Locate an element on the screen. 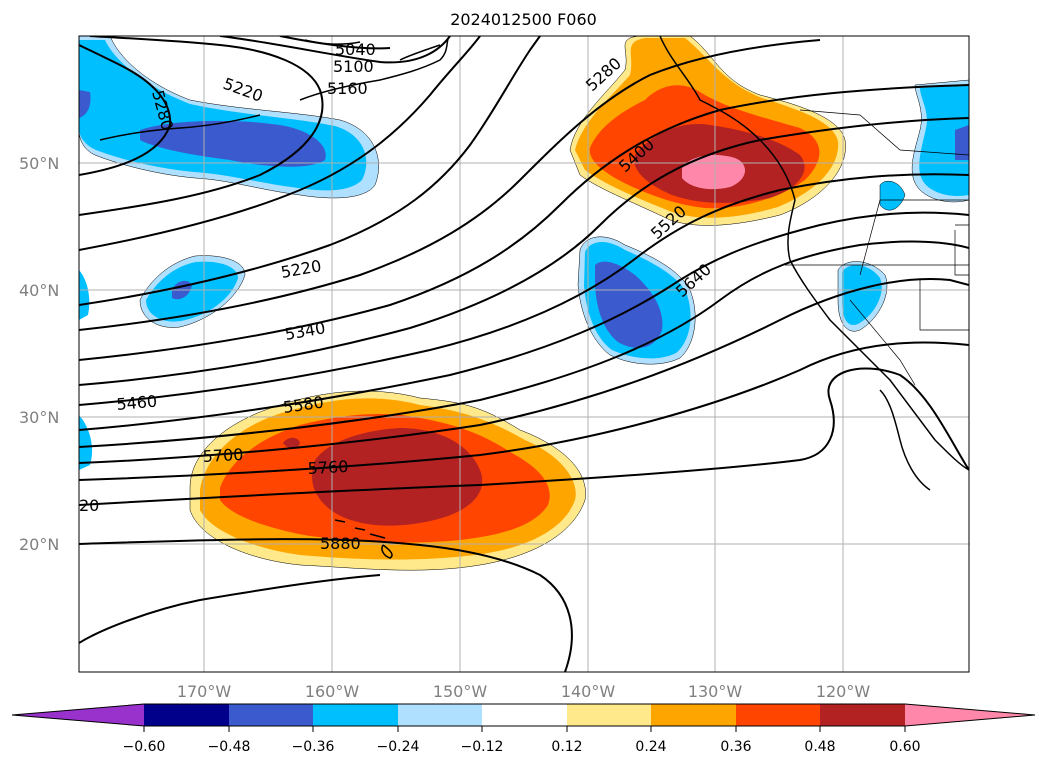 Image resolution: width=1047 pixels, height=765 pixels. colorbar-extend-low is located at coordinates (78, 715).